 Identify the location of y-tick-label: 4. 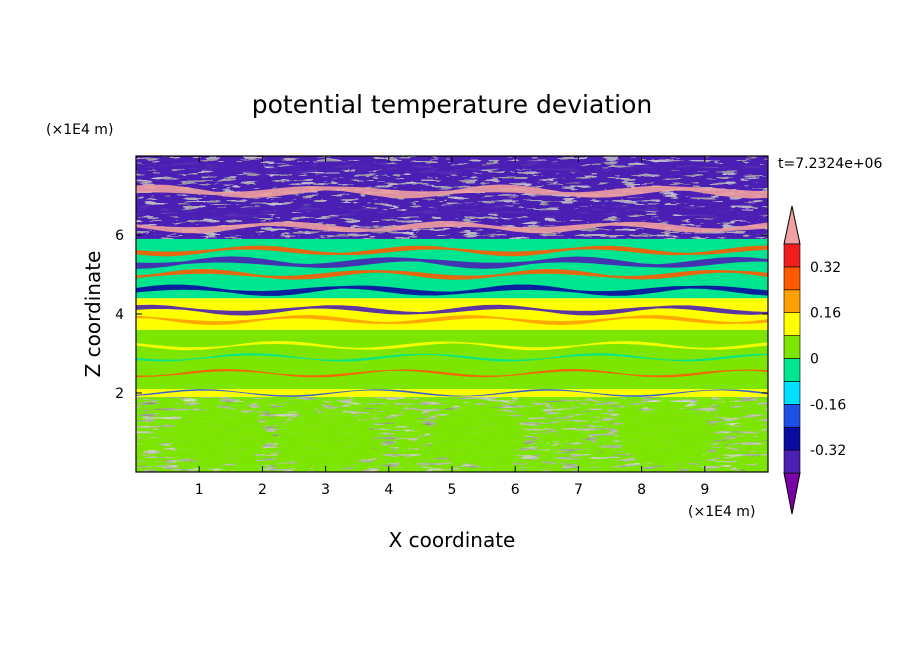
(119, 315).